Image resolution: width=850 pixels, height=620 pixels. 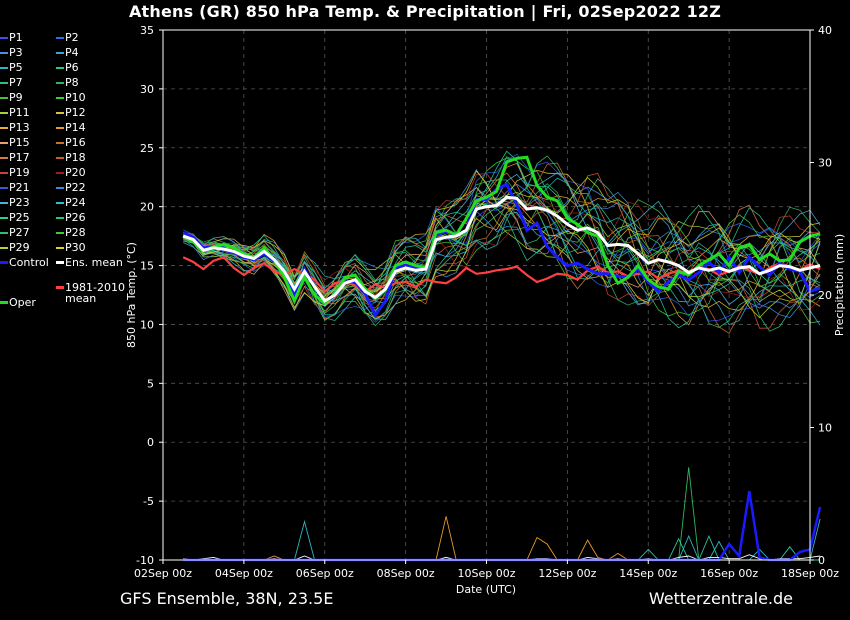 I want to click on ens-mean-line, so click(x=501, y=249).